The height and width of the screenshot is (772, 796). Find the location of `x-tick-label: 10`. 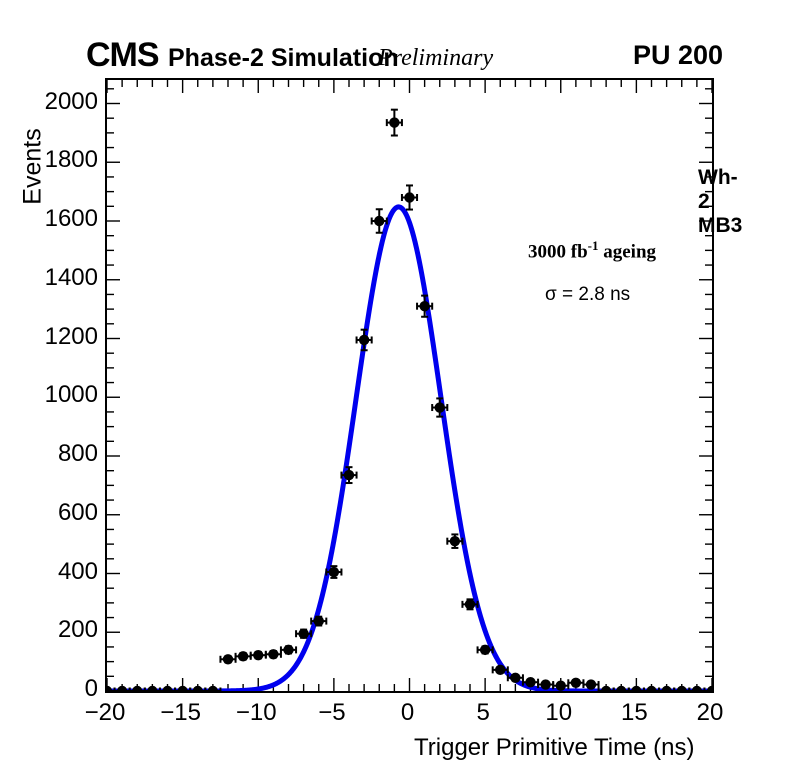

x-tick-label: 10 is located at coordinates (559, 712).